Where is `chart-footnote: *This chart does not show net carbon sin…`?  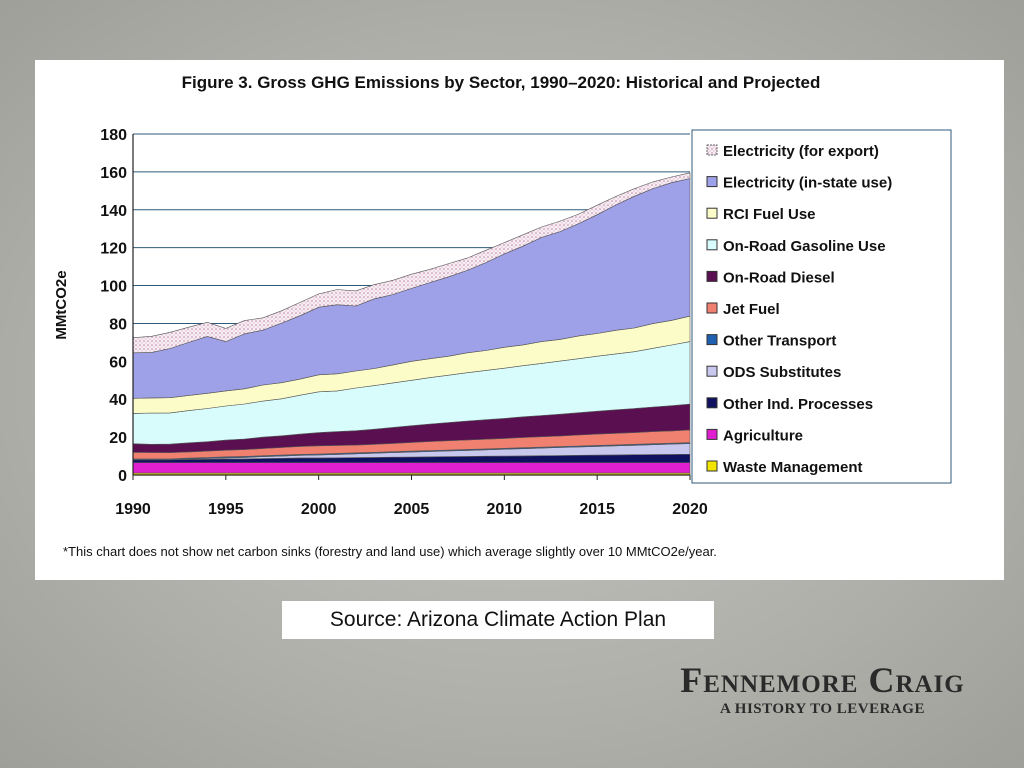
chart-footnote: *This chart does not show net carbon sin… is located at coordinates (390, 551).